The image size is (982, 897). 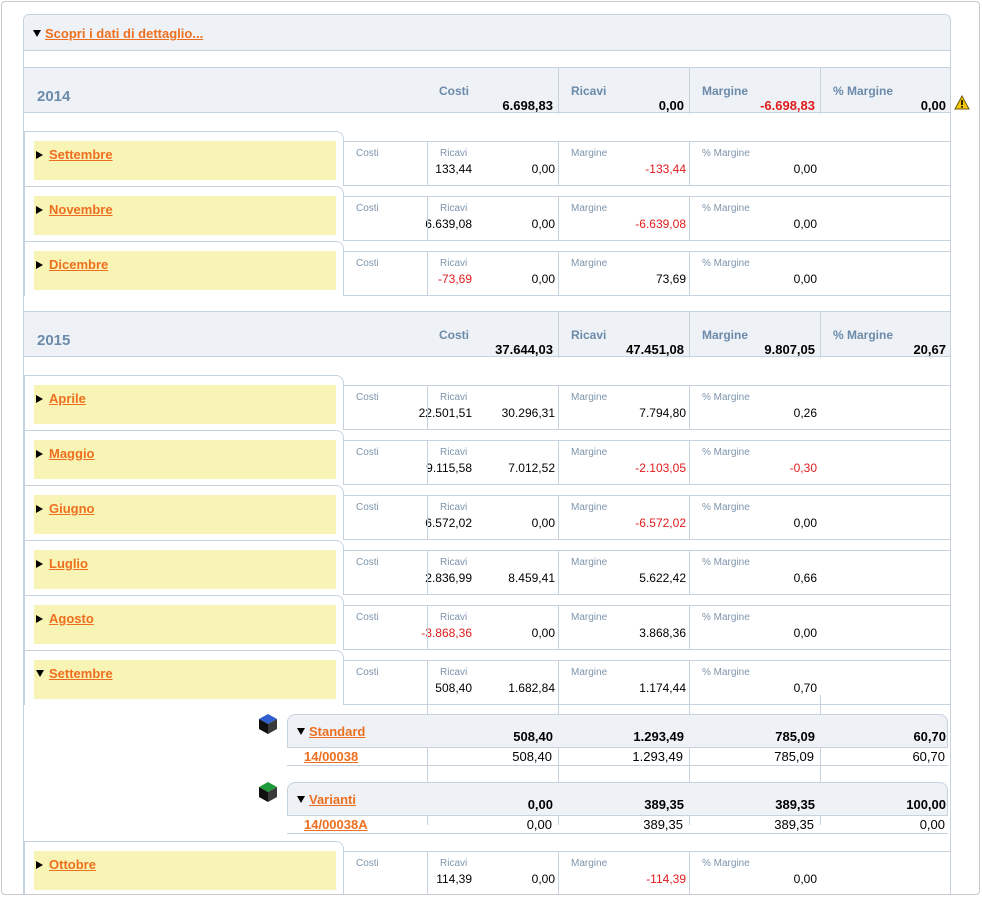 What do you see at coordinates (453, 688) in the screenshot?
I see `costi-value: 508,40` at bounding box center [453, 688].